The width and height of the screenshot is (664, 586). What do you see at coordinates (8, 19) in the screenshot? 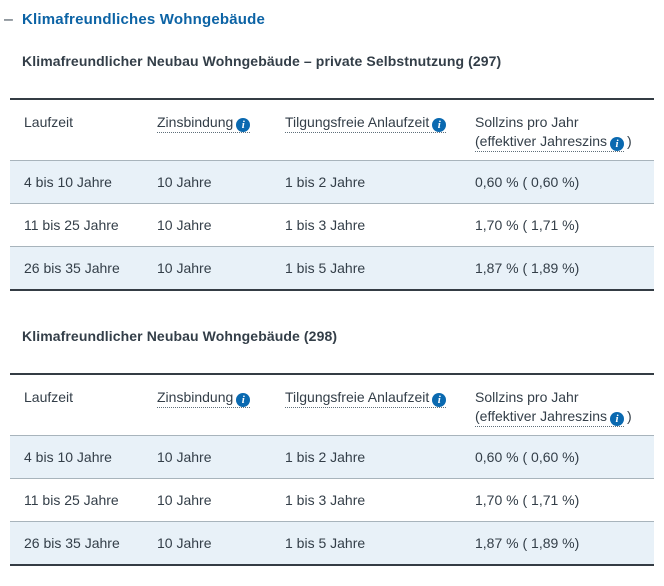
I see `collapse-minus-icon: –` at bounding box center [8, 19].